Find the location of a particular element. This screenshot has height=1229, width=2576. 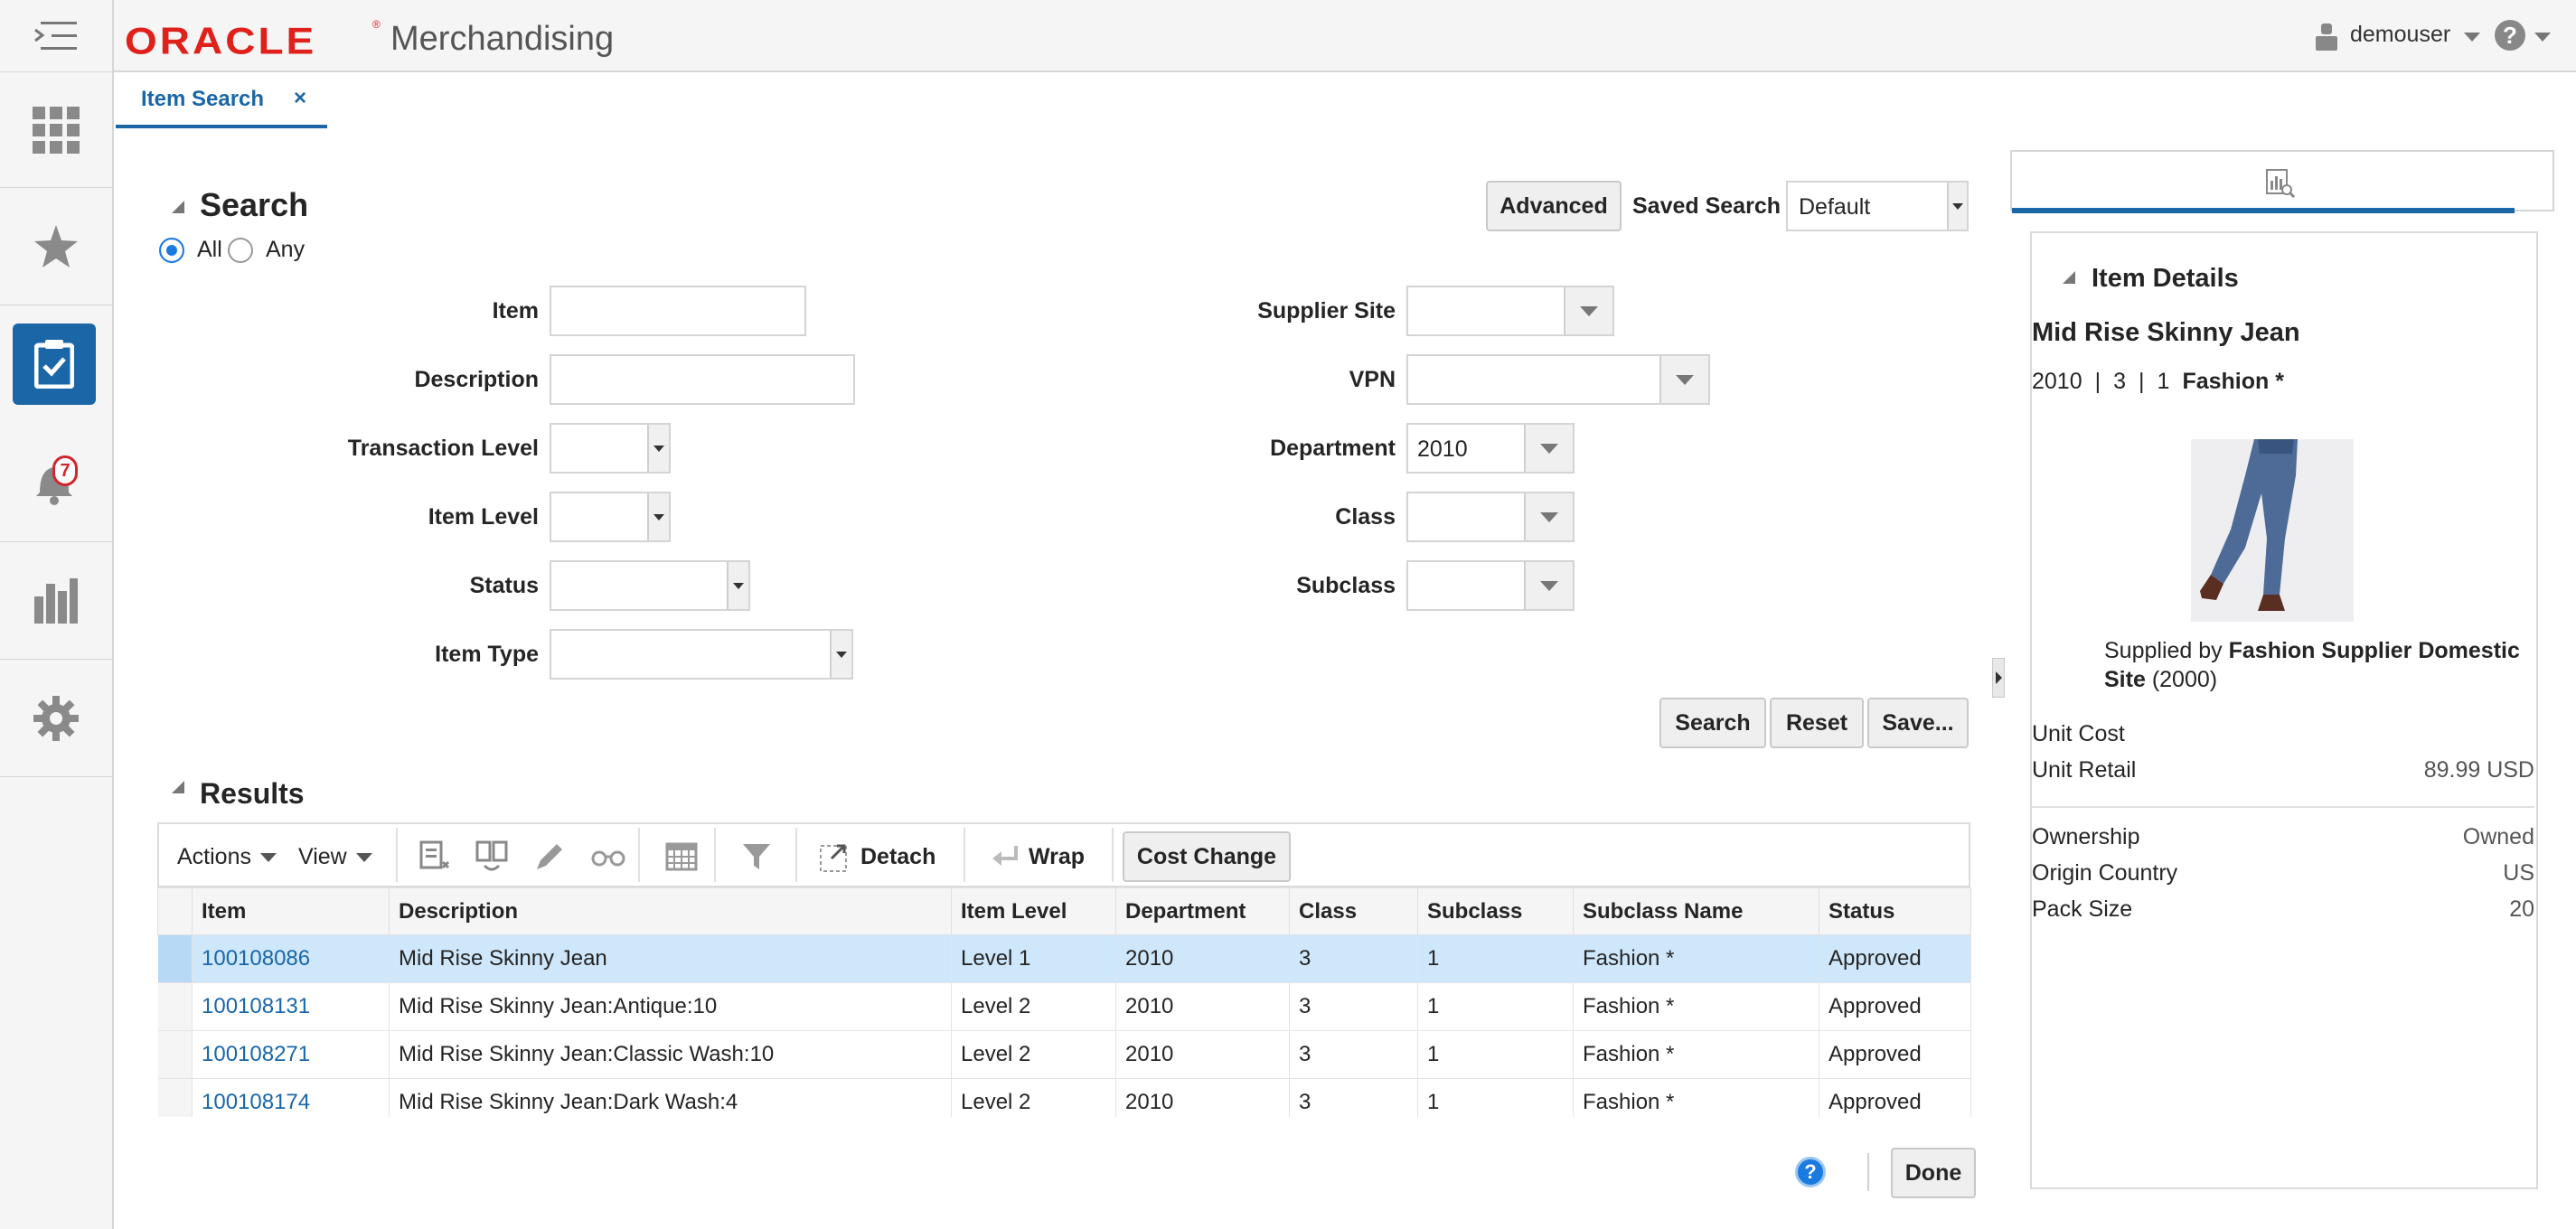

item-level-dropdown-icon is located at coordinates (658, 516).